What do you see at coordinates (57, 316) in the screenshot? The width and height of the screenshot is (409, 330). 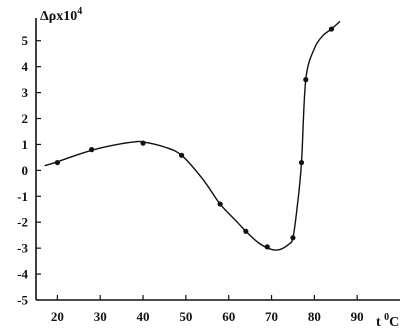 I see `x-tick-label: 20` at bounding box center [57, 316].